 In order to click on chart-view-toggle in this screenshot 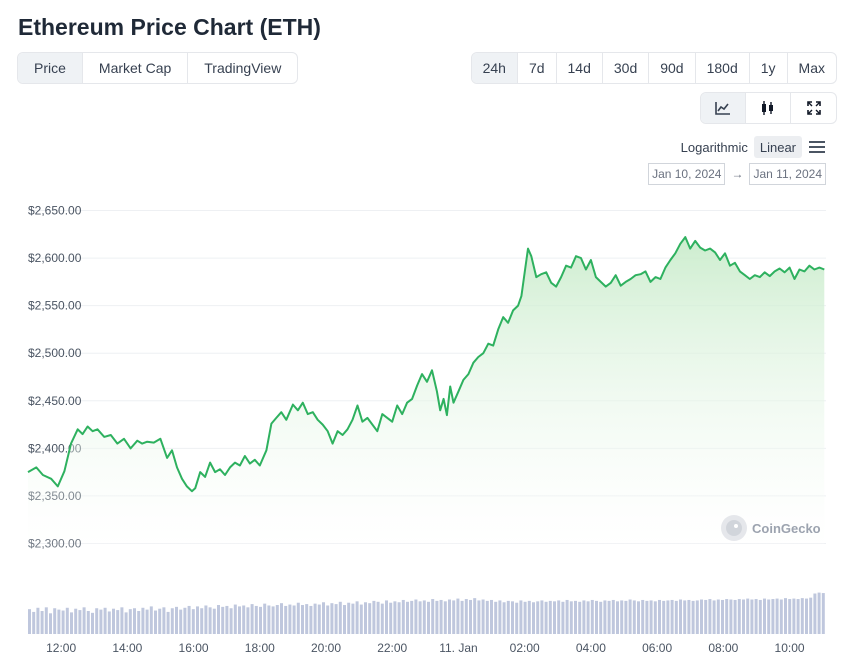, I will do `click(768, 108)`.